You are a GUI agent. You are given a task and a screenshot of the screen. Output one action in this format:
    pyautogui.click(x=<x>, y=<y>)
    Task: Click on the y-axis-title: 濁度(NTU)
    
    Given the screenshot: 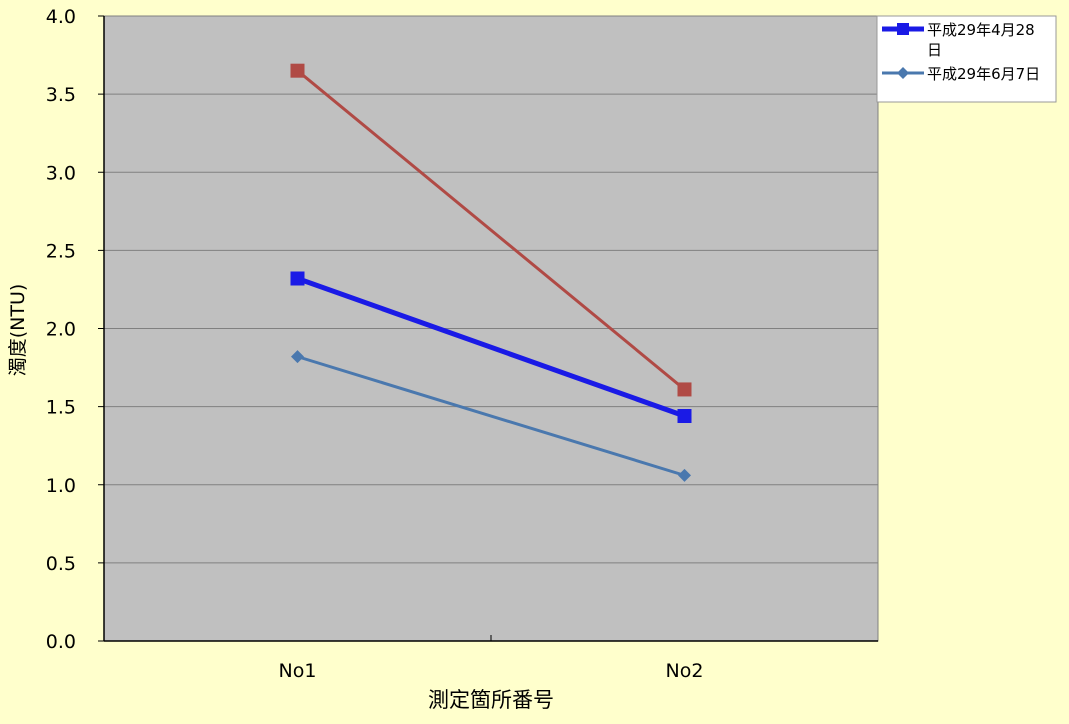 What is the action you would take?
    pyautogui.click(x=18, y=330)
    